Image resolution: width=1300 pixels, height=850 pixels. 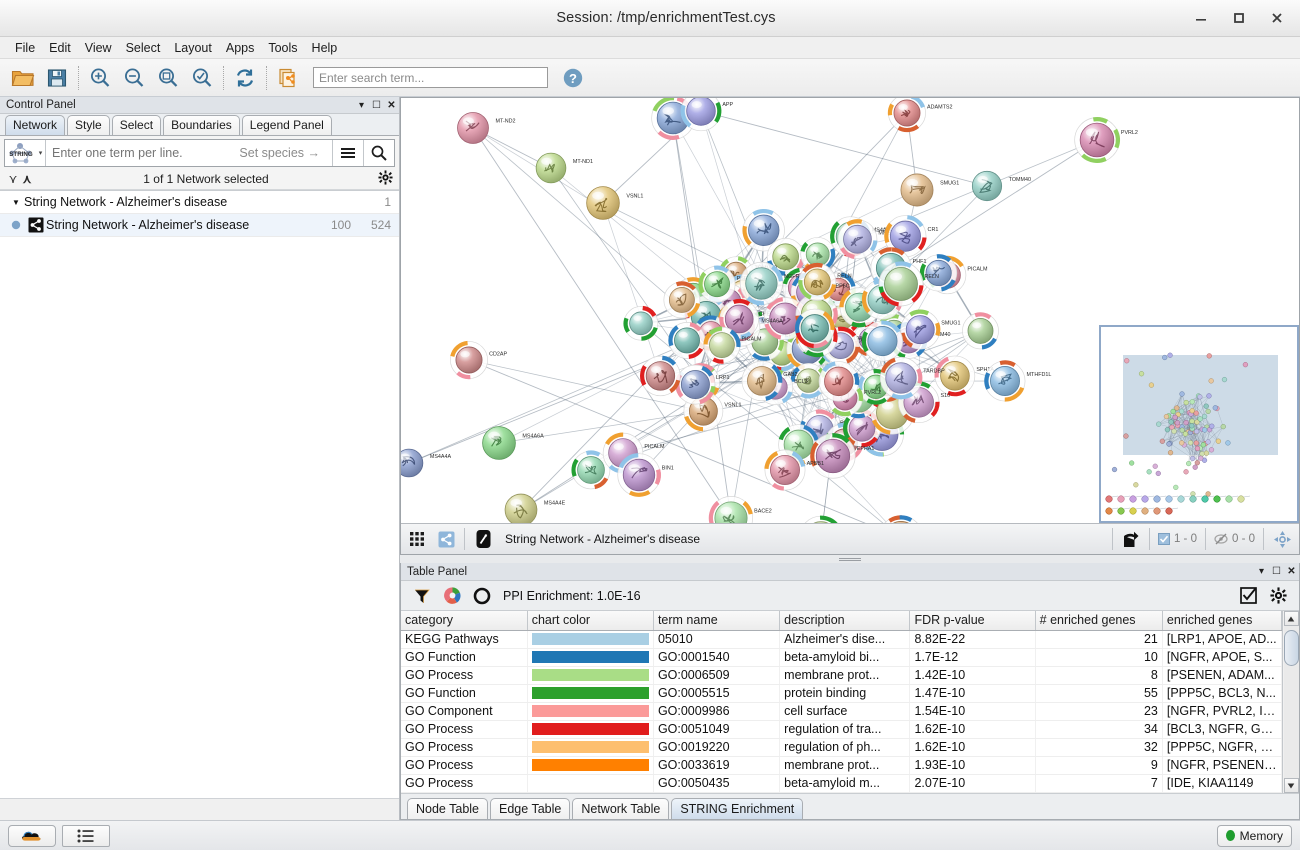 What do you see at coordinates (845, 621) in the screenshot?
I see `col-description: description` at bounding box center [845, 621].